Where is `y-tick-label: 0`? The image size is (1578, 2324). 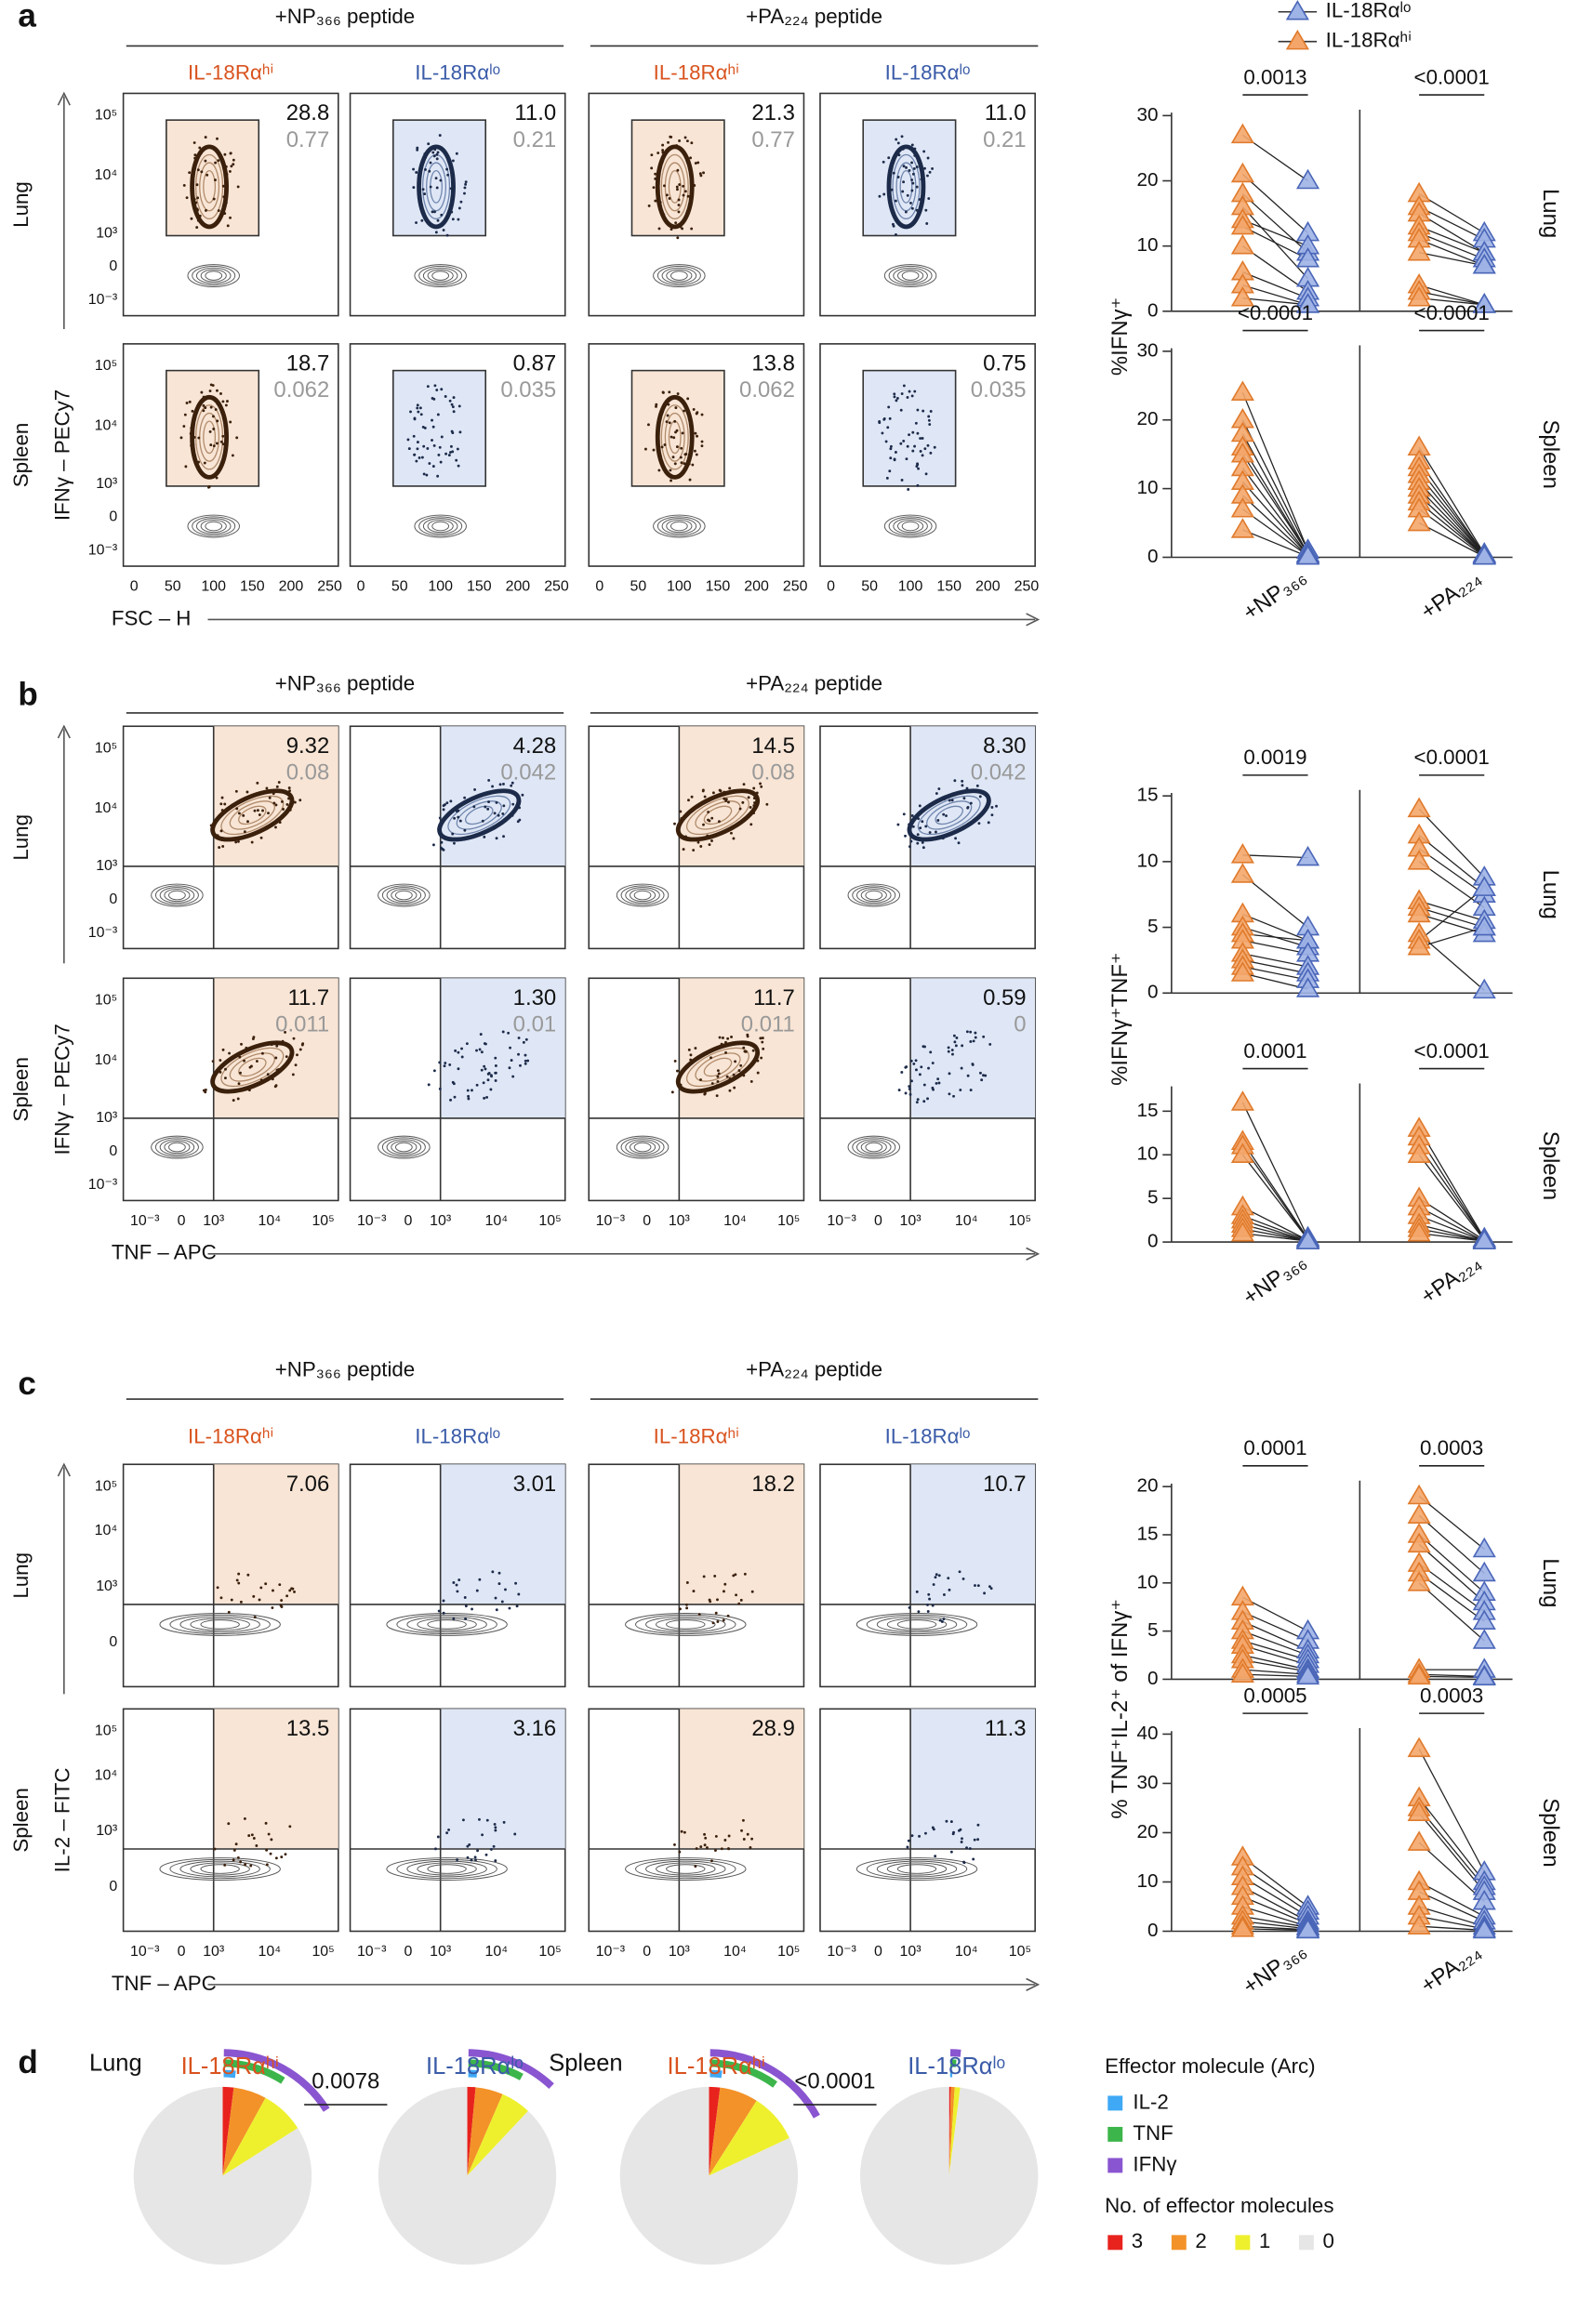 y-tick-label: 0 is located at coordinates (113, 1887).